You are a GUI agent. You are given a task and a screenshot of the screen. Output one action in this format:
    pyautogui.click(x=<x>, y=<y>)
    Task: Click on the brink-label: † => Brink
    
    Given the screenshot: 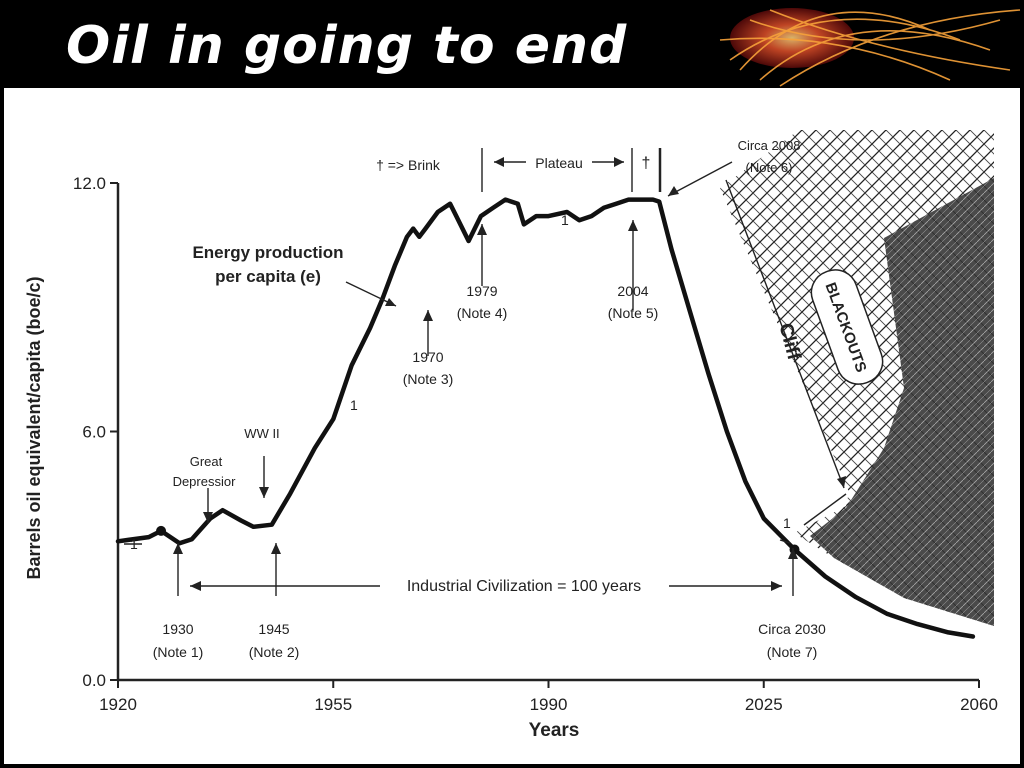 What is the action you would take?
    pyautogui.click(x=408, y=165)
    